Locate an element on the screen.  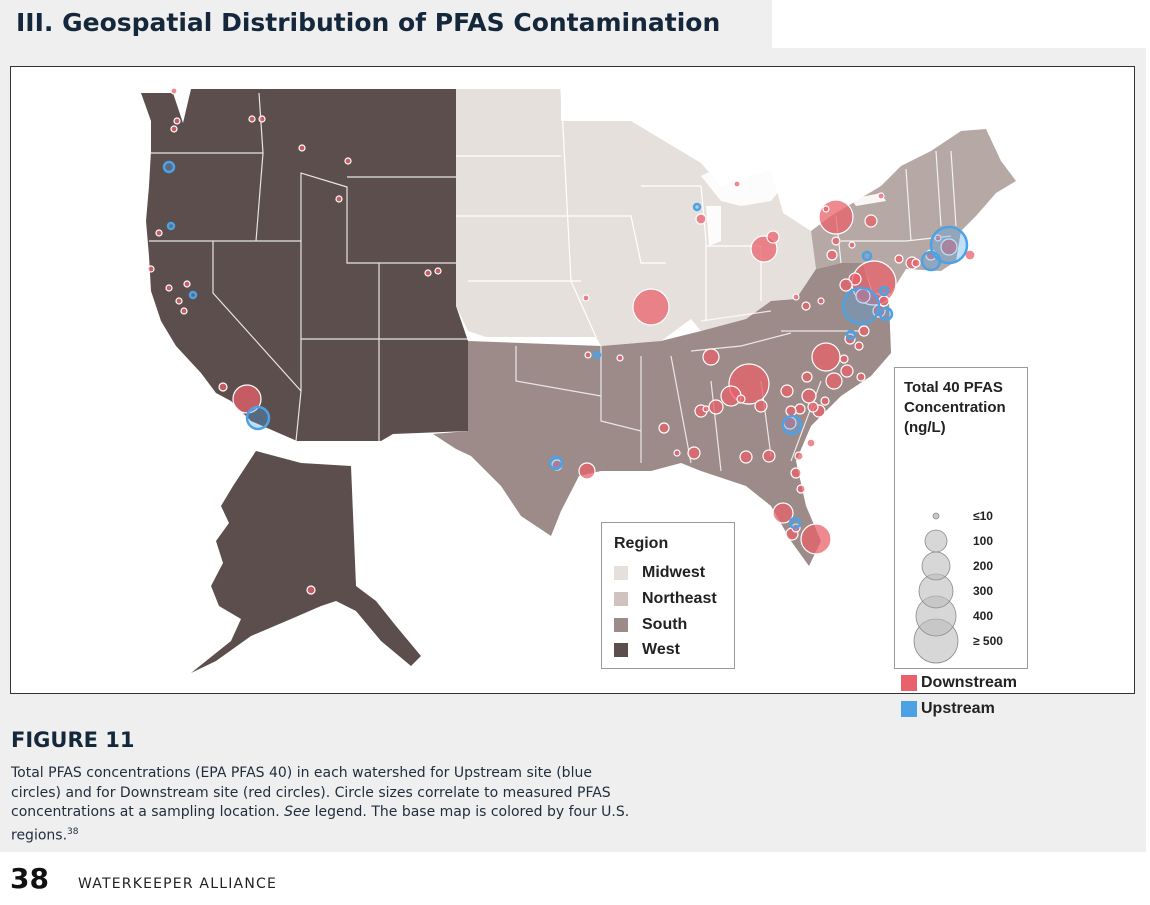
concentration-legend-title: Total 40 PFAS Concentration (ng/L) is located at coordinates (966, 408).